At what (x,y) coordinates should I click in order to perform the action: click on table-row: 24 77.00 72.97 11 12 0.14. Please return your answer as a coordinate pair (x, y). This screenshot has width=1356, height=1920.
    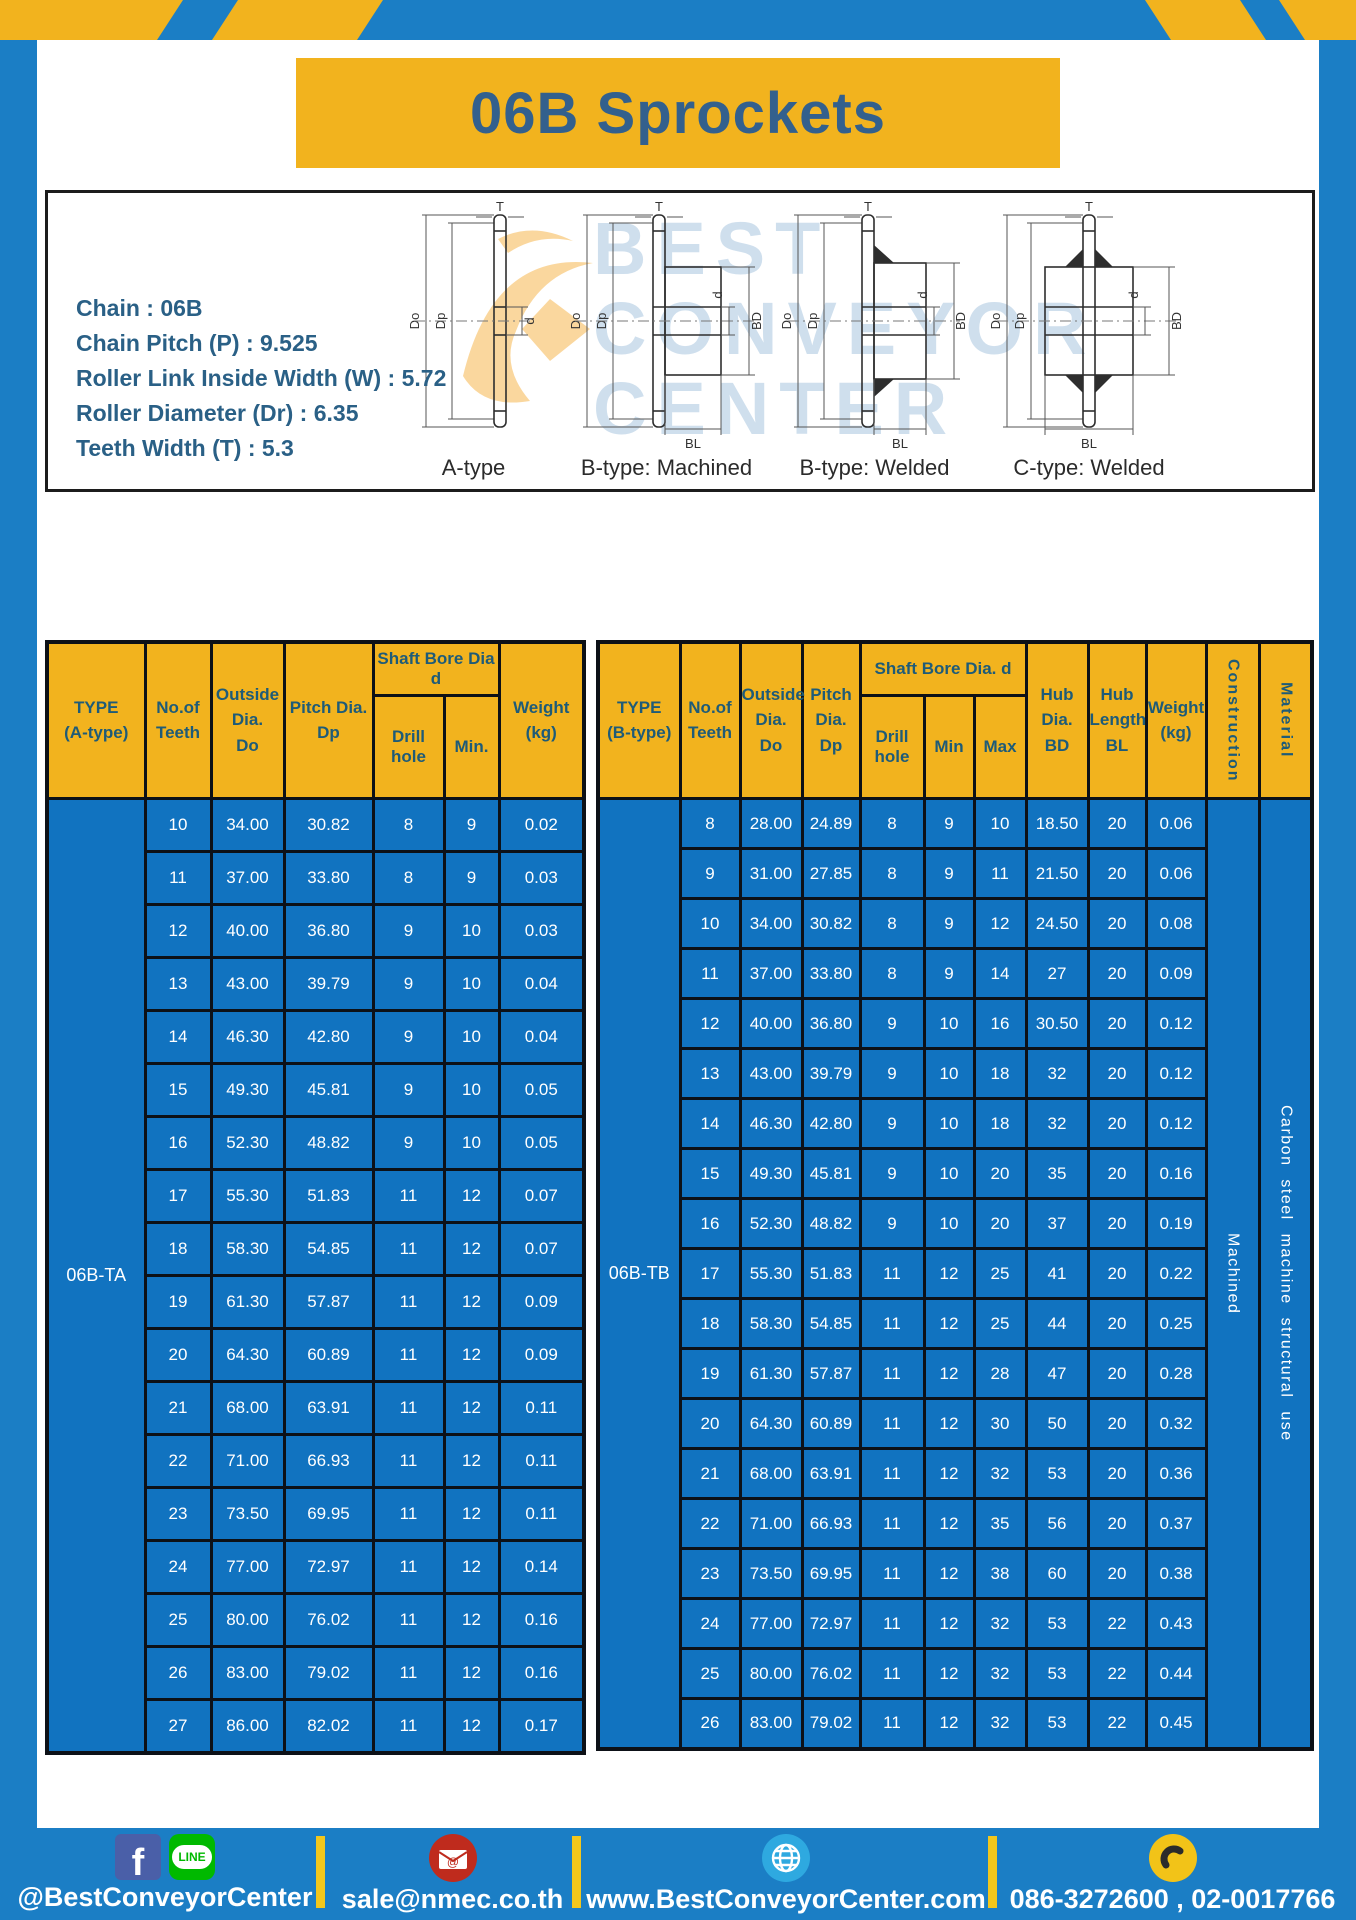
    Looking at the image, I should click on (316, 1567).